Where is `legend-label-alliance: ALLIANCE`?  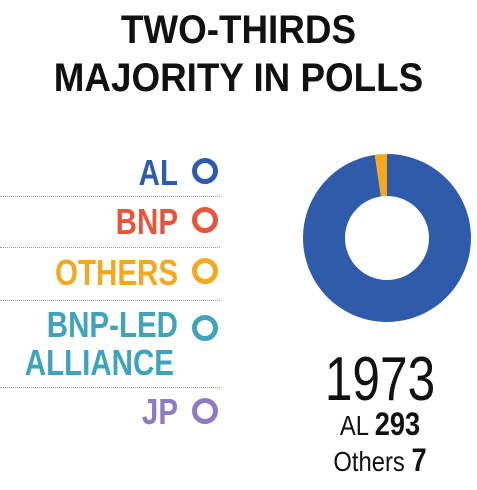
legend-label-alliance: ALLIANCE is located at coordinates (99, 362).